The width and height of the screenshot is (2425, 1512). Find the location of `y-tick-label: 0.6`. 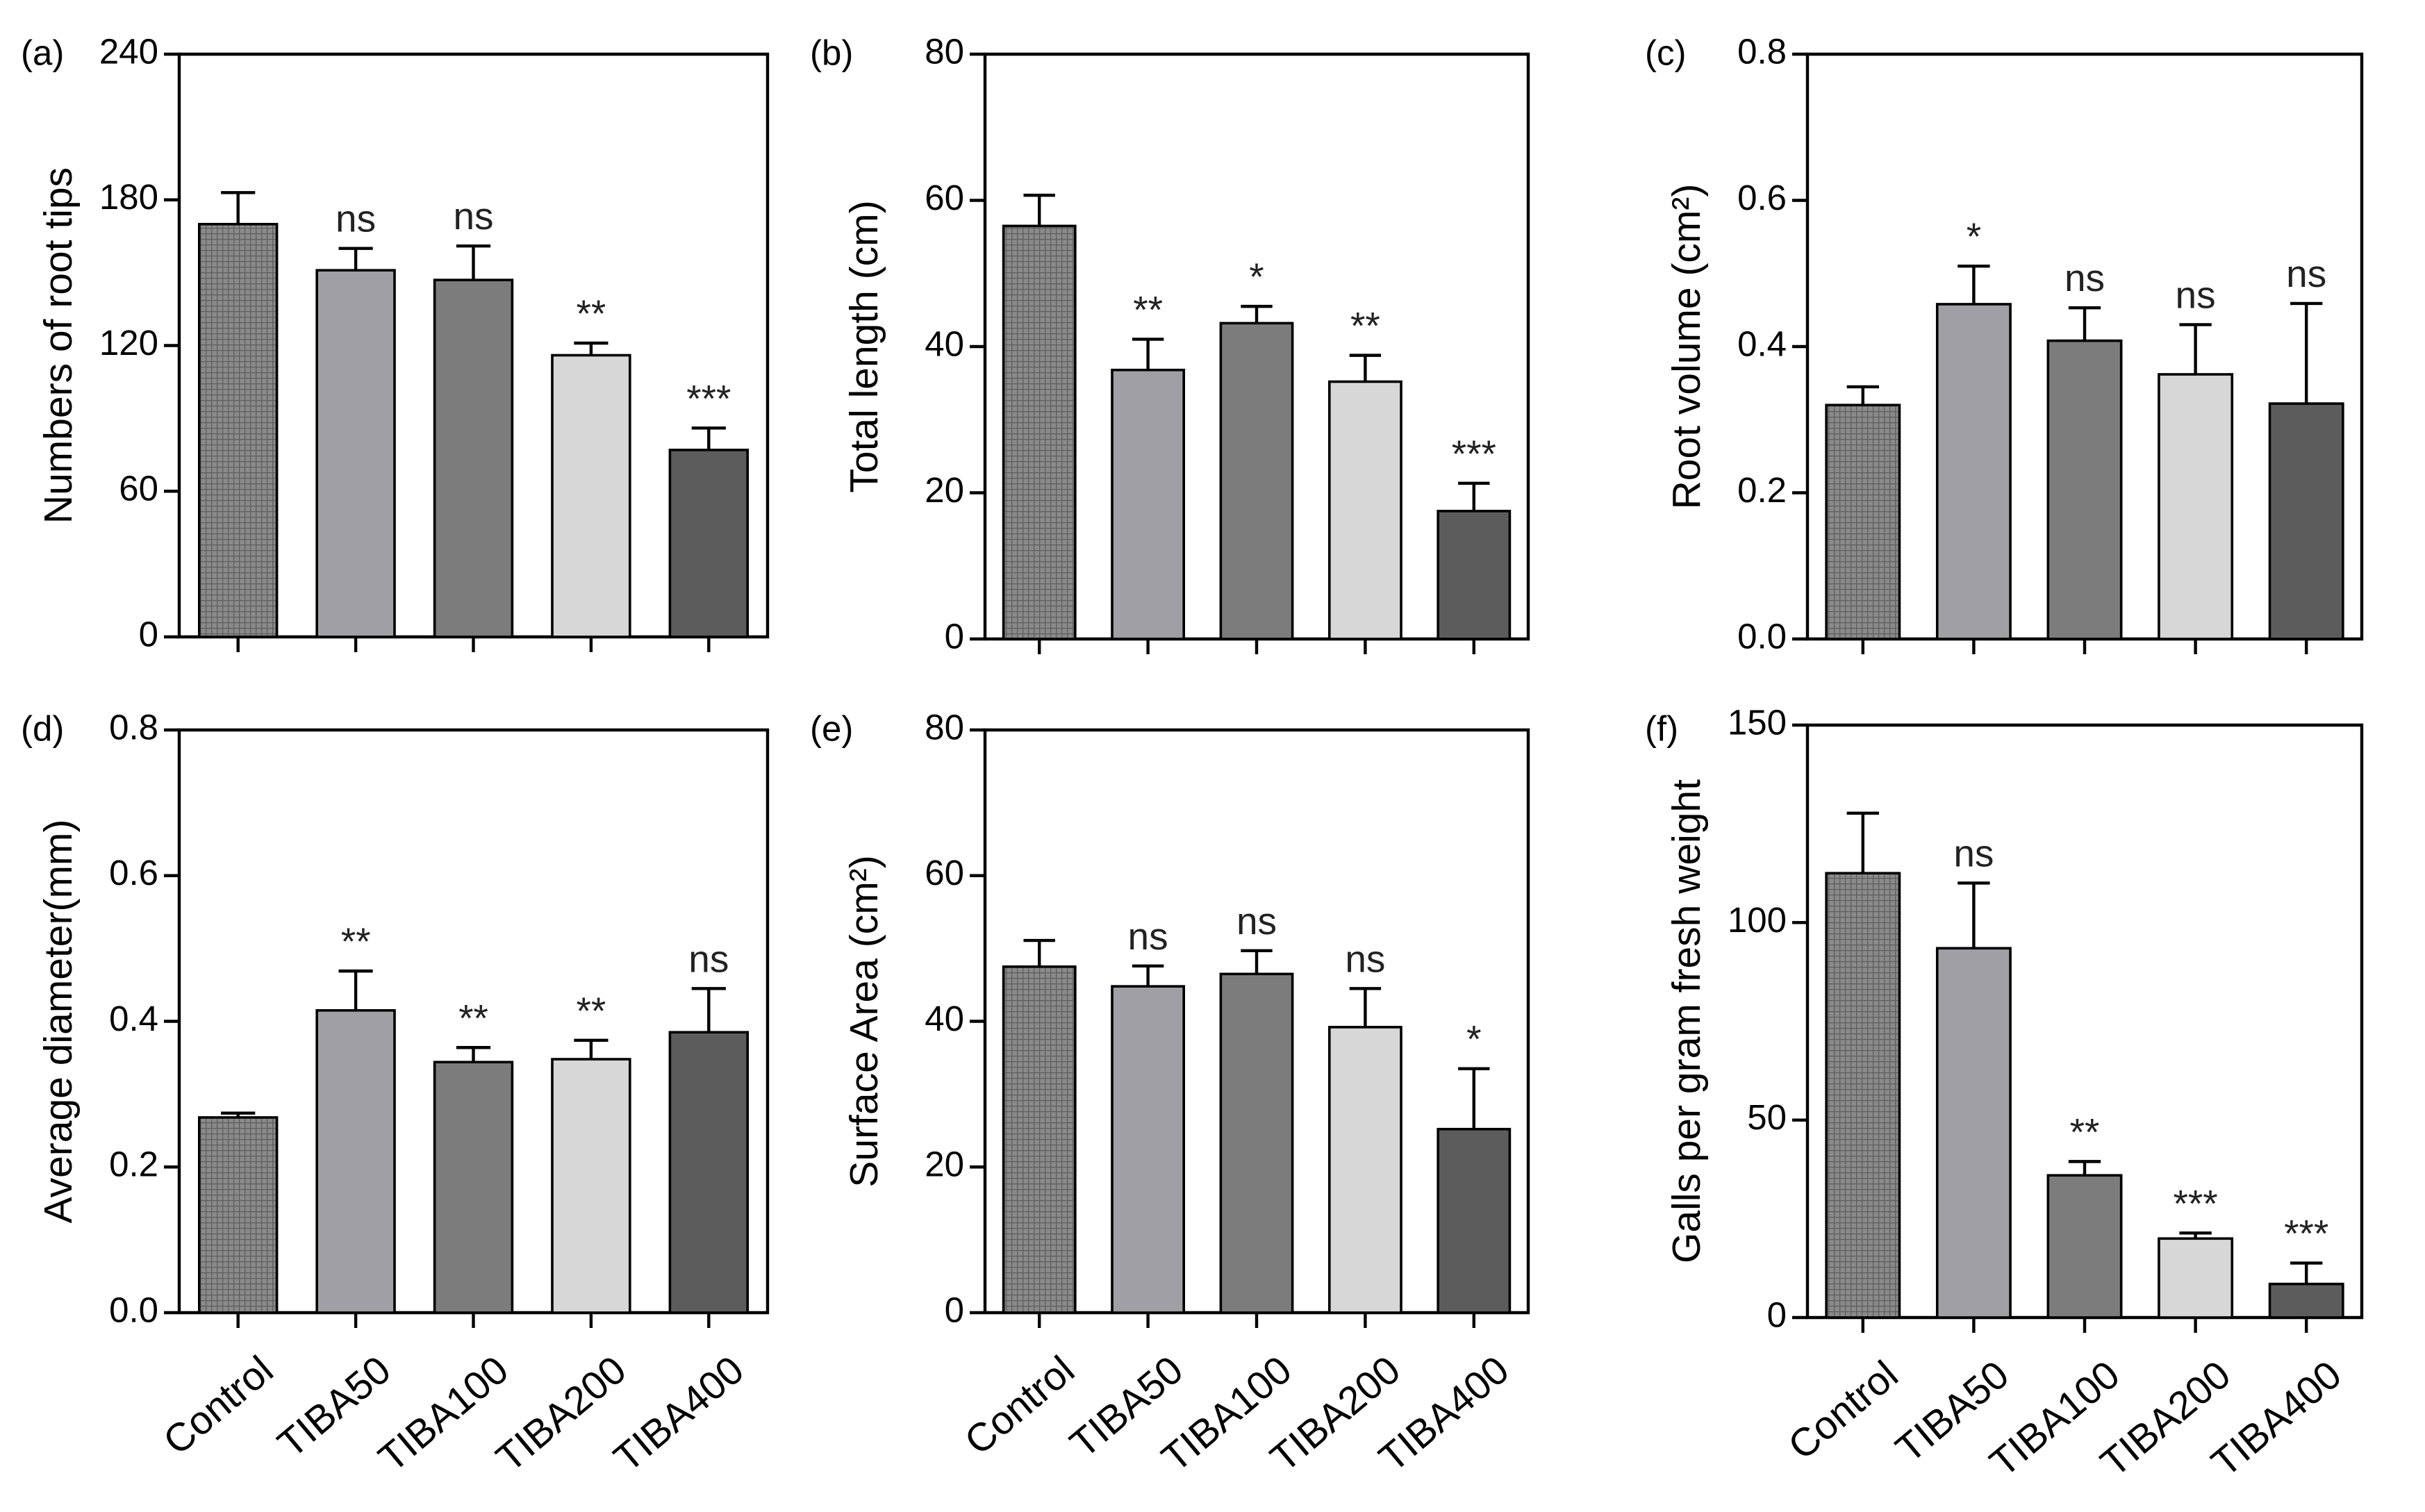

y-tick-label: 0.6 is located at coordinates (1762, 197).